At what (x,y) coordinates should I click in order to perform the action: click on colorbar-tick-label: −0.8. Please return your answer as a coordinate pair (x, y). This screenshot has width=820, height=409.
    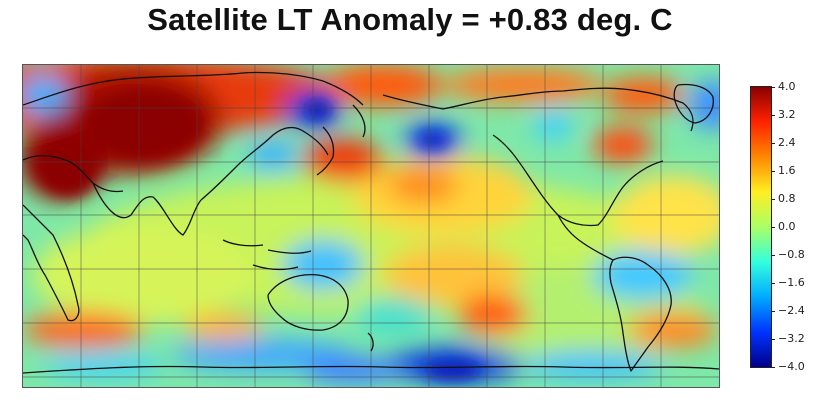
    Looking at the image, I should click on (791, 254).